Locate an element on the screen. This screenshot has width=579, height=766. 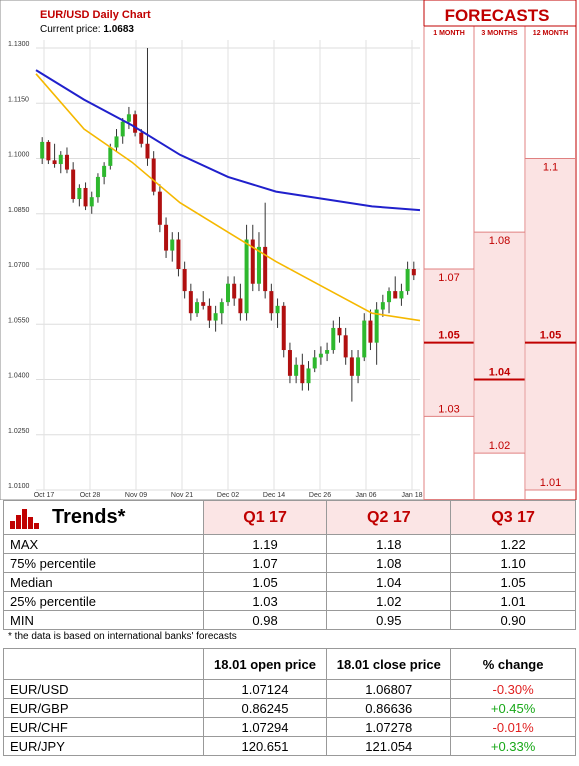
cell: 1.07 is located at coordinates (265, 563).